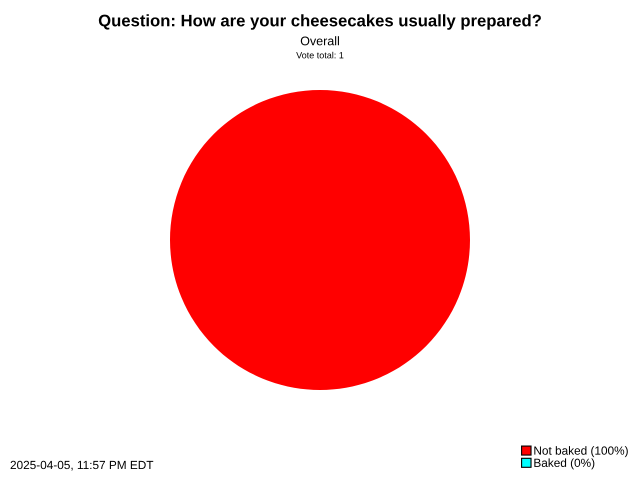 Image resolution: width=640 pixels, height=480 pixels. What do you see at coordinates (319, 22) in the screenshot?
I see `chart-title: Question: How are your cheesecakes usually prepared?` at bounding box center [319, 22].